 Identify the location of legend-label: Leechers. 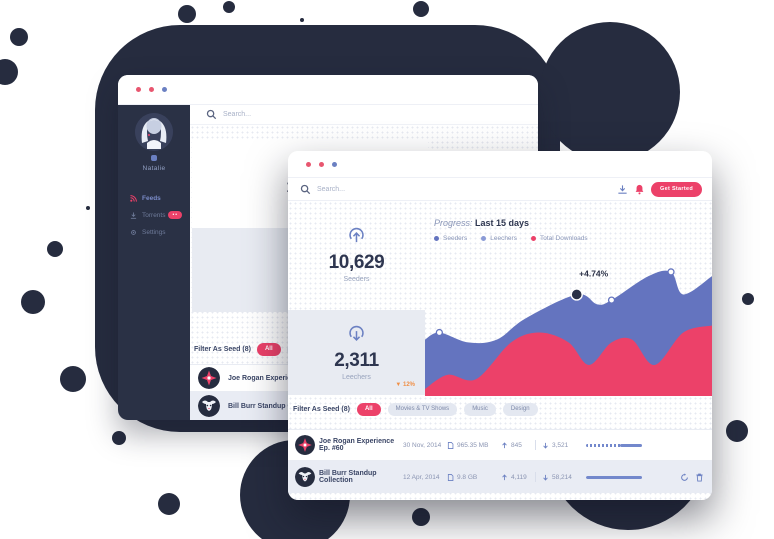
(503, 238).